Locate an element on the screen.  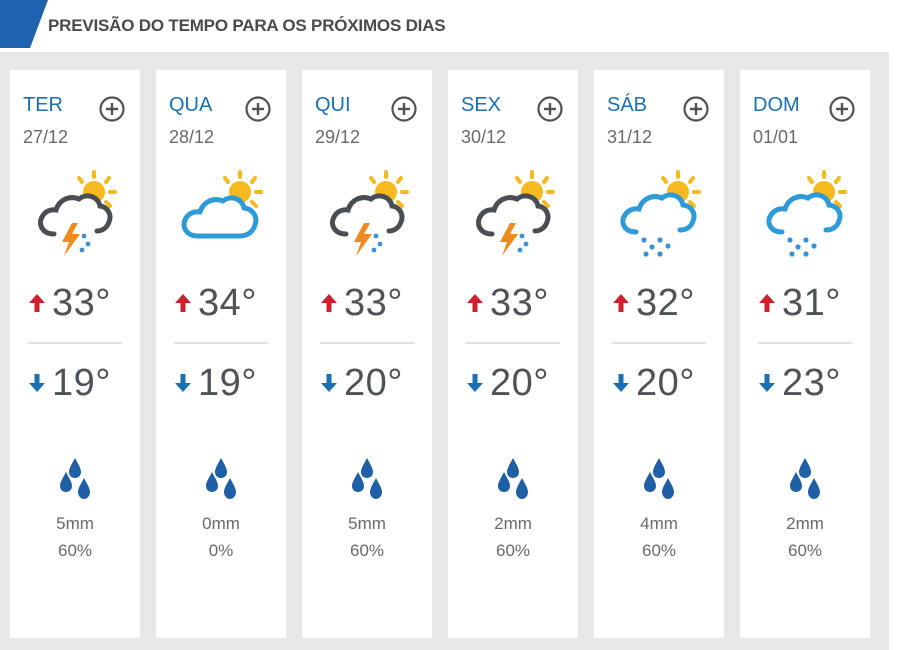
max-temperature: 32° is located at coordinates (667, 304).